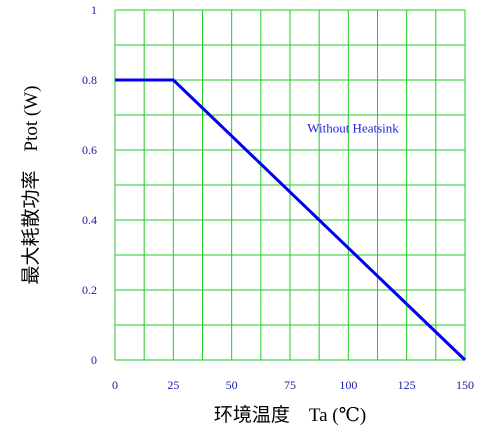 The width and height of the screenshot is (481, 440). What do you see at coordinates (89, 220) in the screenshot?
I see `y-tick-label: 0.4` at bounding box center [89, 220].